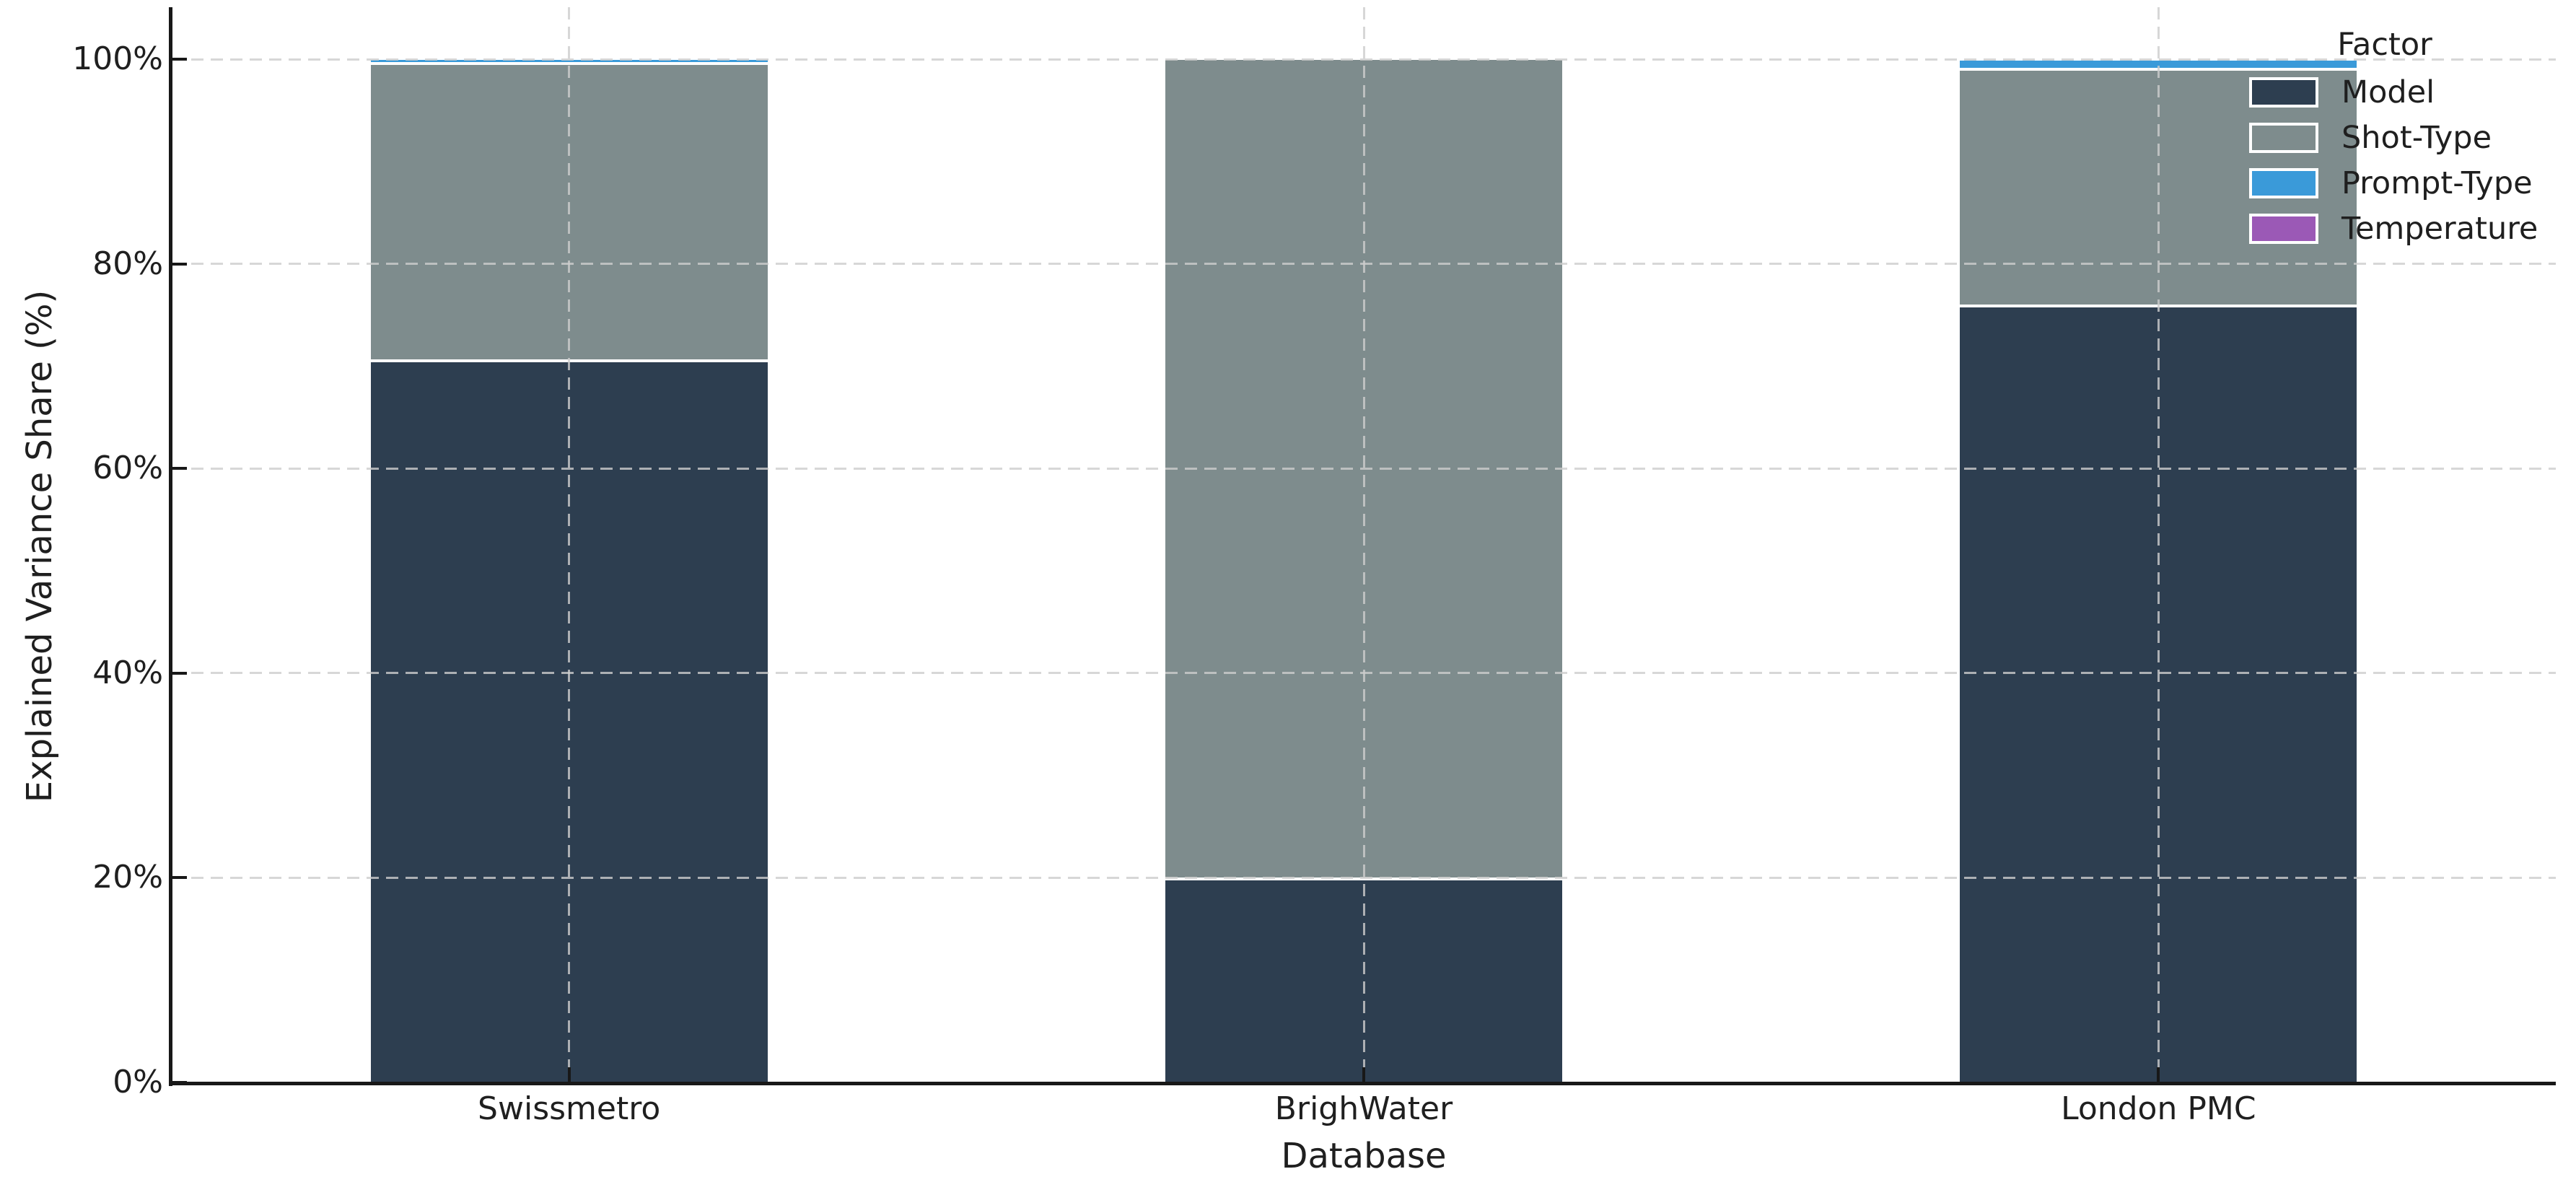  What do you see at coordinates (128, 672) in the screenshot?
I see `y-tick-label-40: 40%` at bounding box center [128, 672].